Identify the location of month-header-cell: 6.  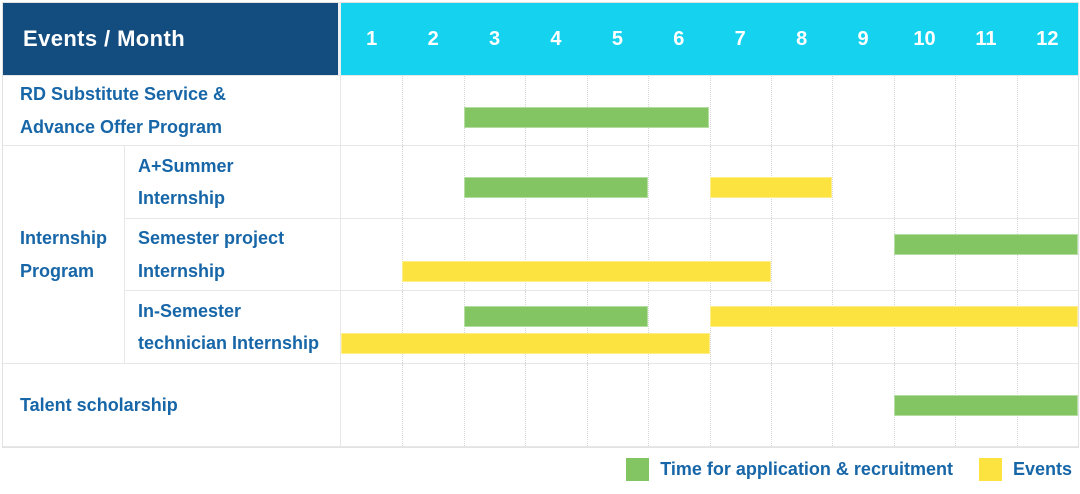
(679, 38).